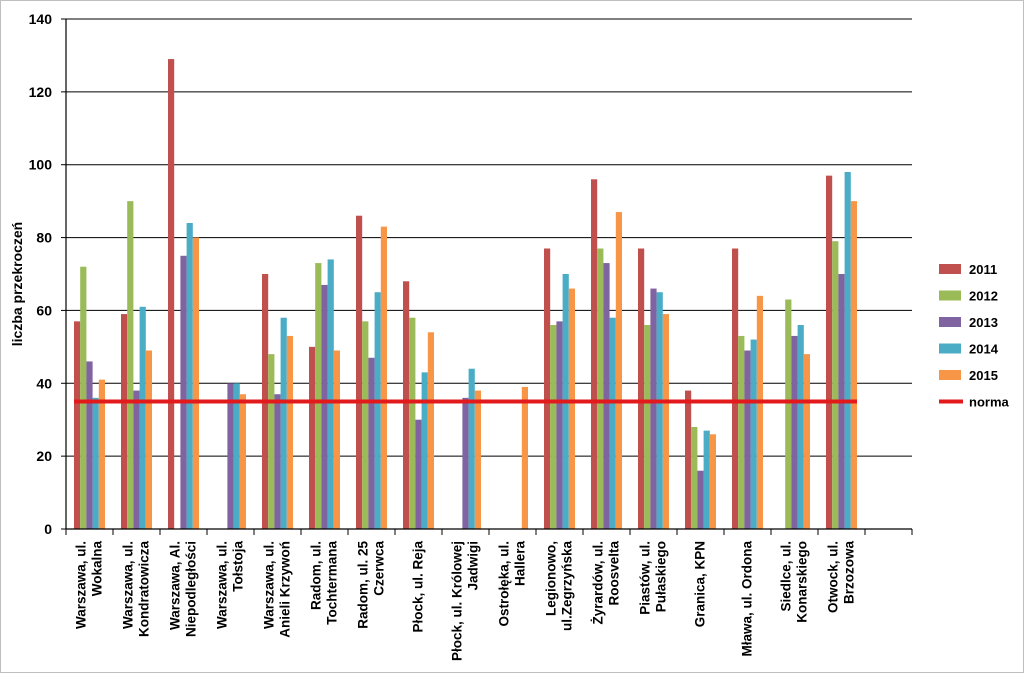  What do you see at coordinates (81, 585) in the screenshot?
I see `category-label-0-0: Warszawa, ul.` at bounding box center [81, 585].